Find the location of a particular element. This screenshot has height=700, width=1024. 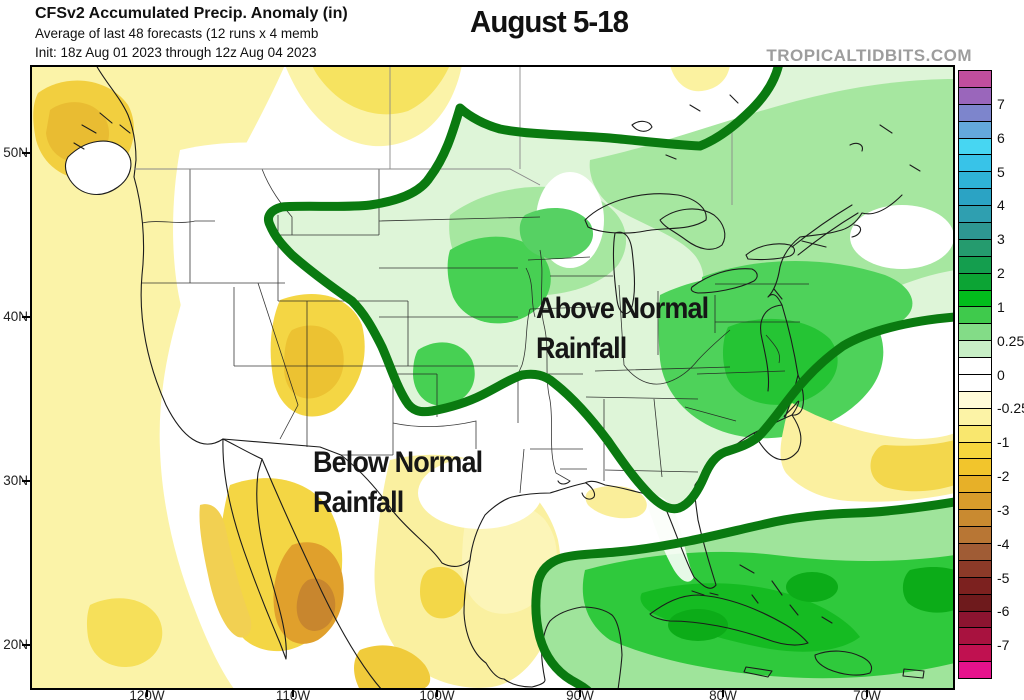

colorbar-label: 1 is located at coordinates (1001, 306).